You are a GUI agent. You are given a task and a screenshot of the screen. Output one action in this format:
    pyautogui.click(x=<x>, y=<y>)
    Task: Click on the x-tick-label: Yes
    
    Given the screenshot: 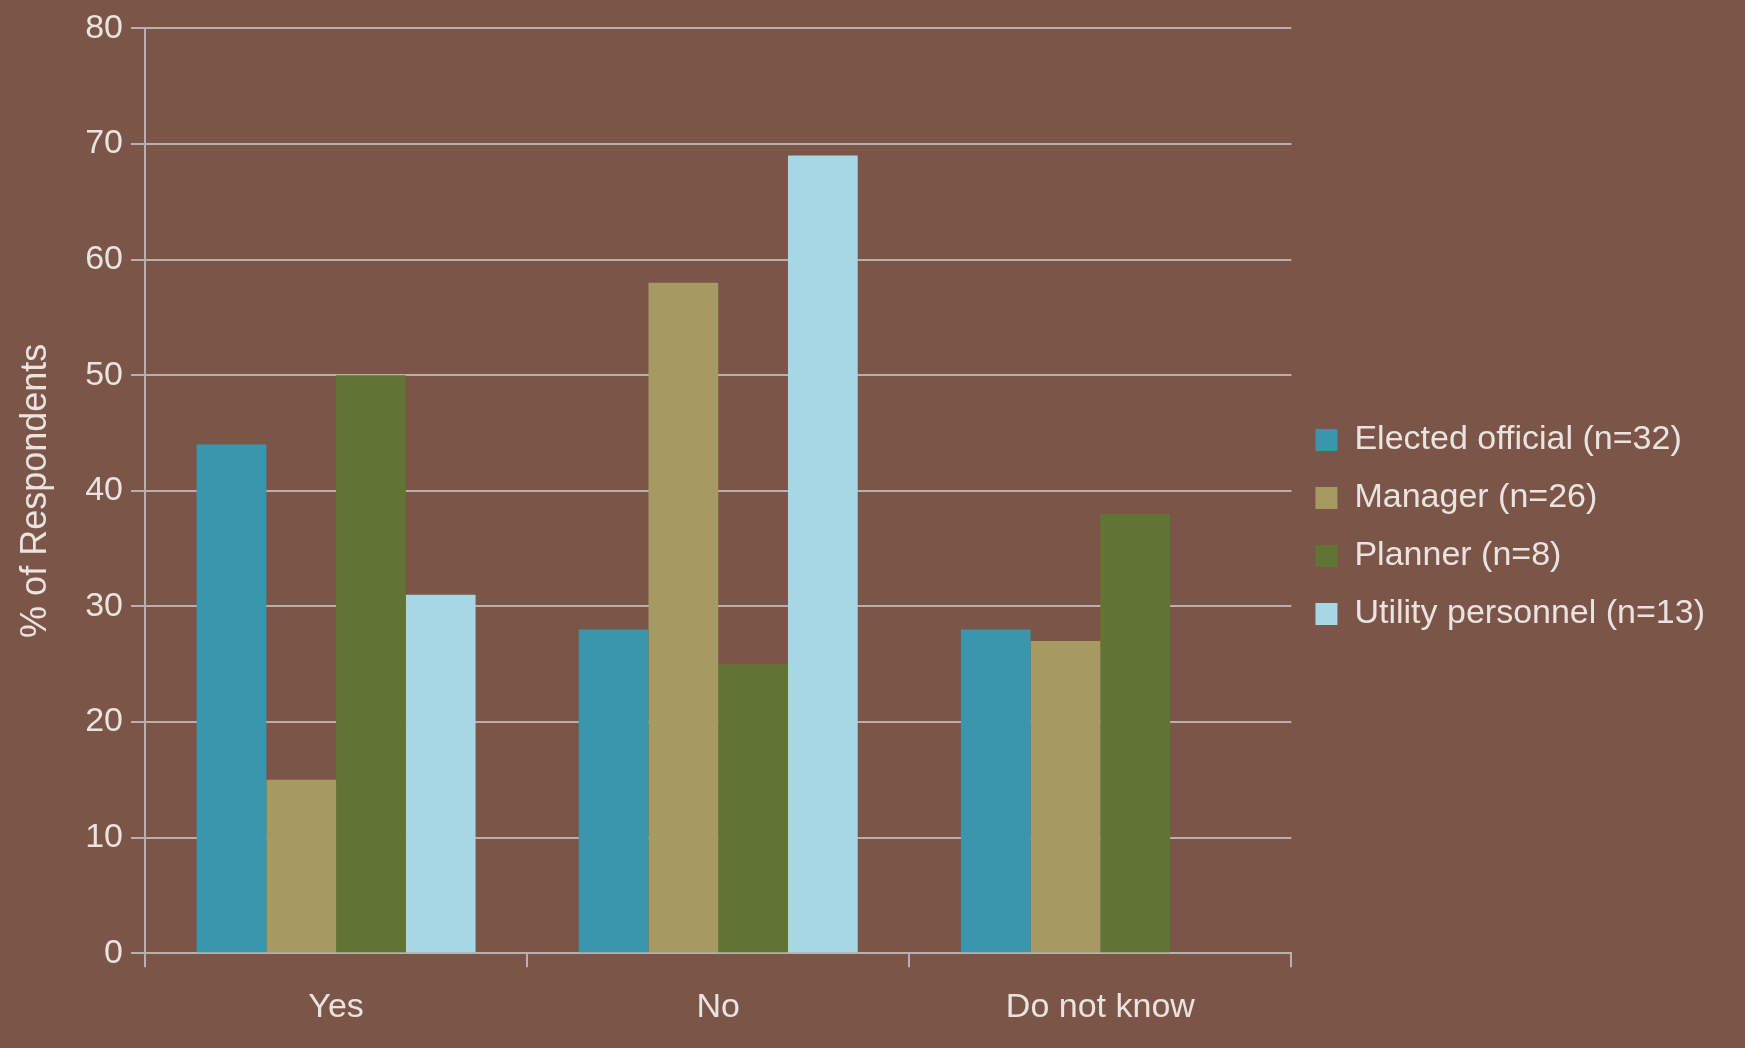 What is the action you would take?
    pyautogui.click(x=336, y=1004)
    